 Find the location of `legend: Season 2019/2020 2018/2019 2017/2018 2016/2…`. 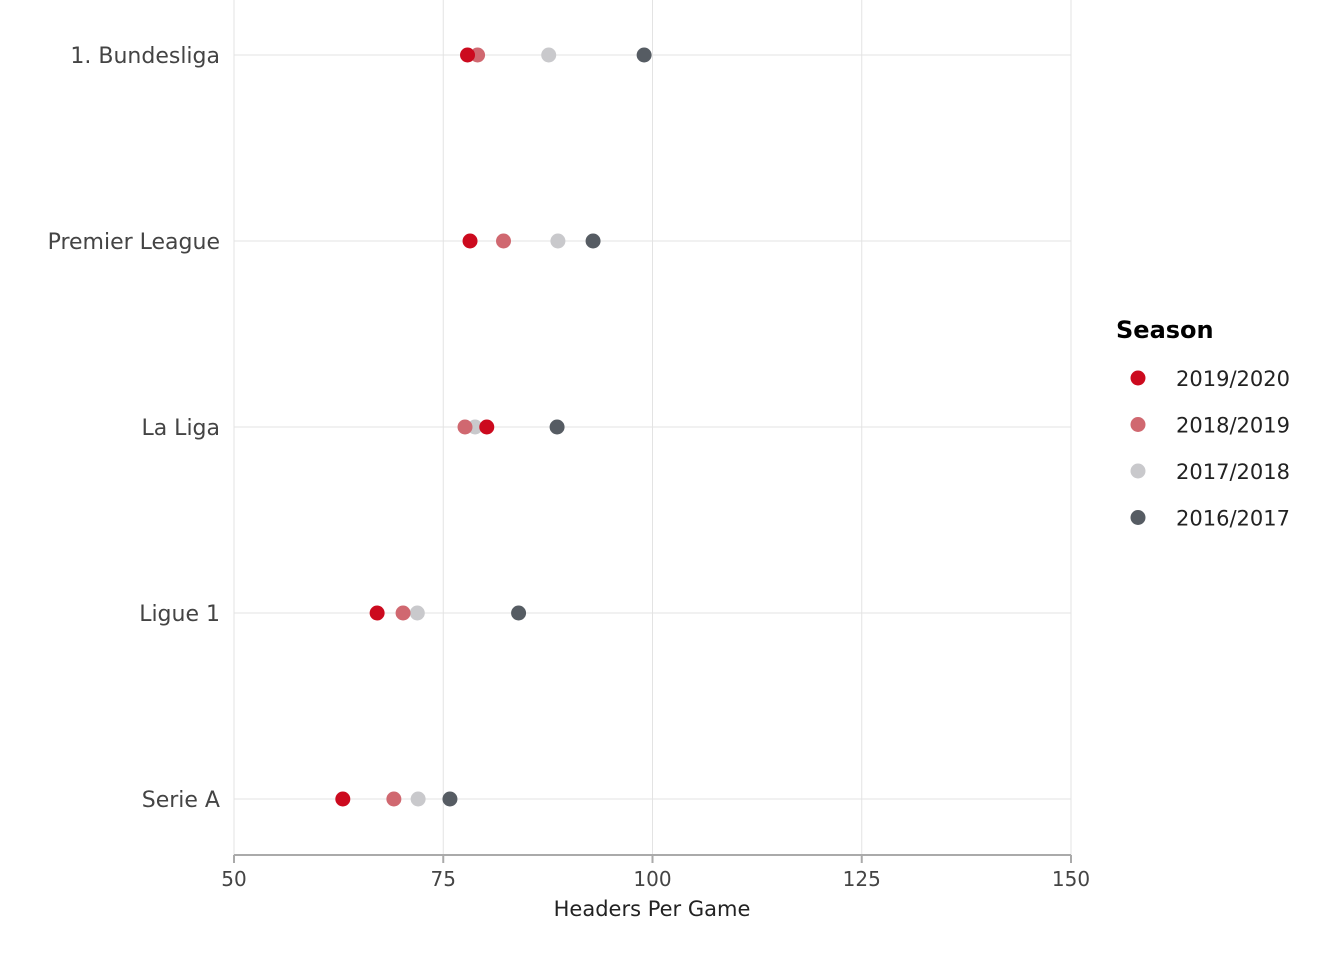

legend: Season 2019/2020 2018/2019 2017/2018 2016/2… is located at coordinates (1203, 423).